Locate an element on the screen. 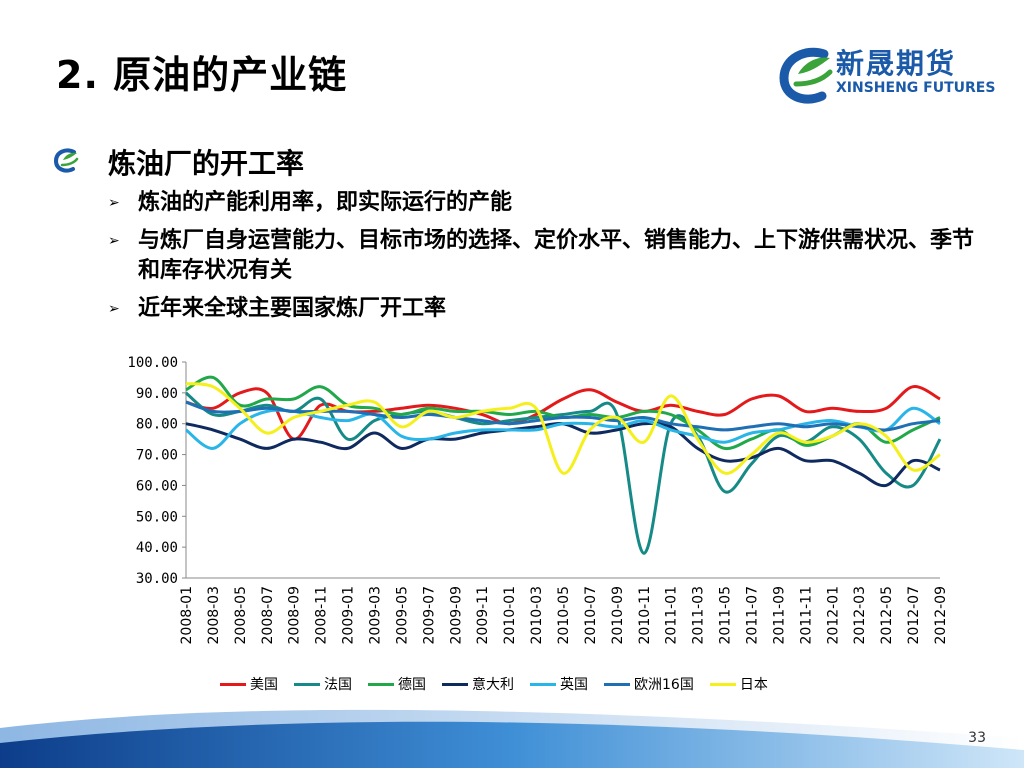 The height and width of the screenshot is (768, 1024). x-tick-label: 2009-01 is located at coordinates (349, 615).